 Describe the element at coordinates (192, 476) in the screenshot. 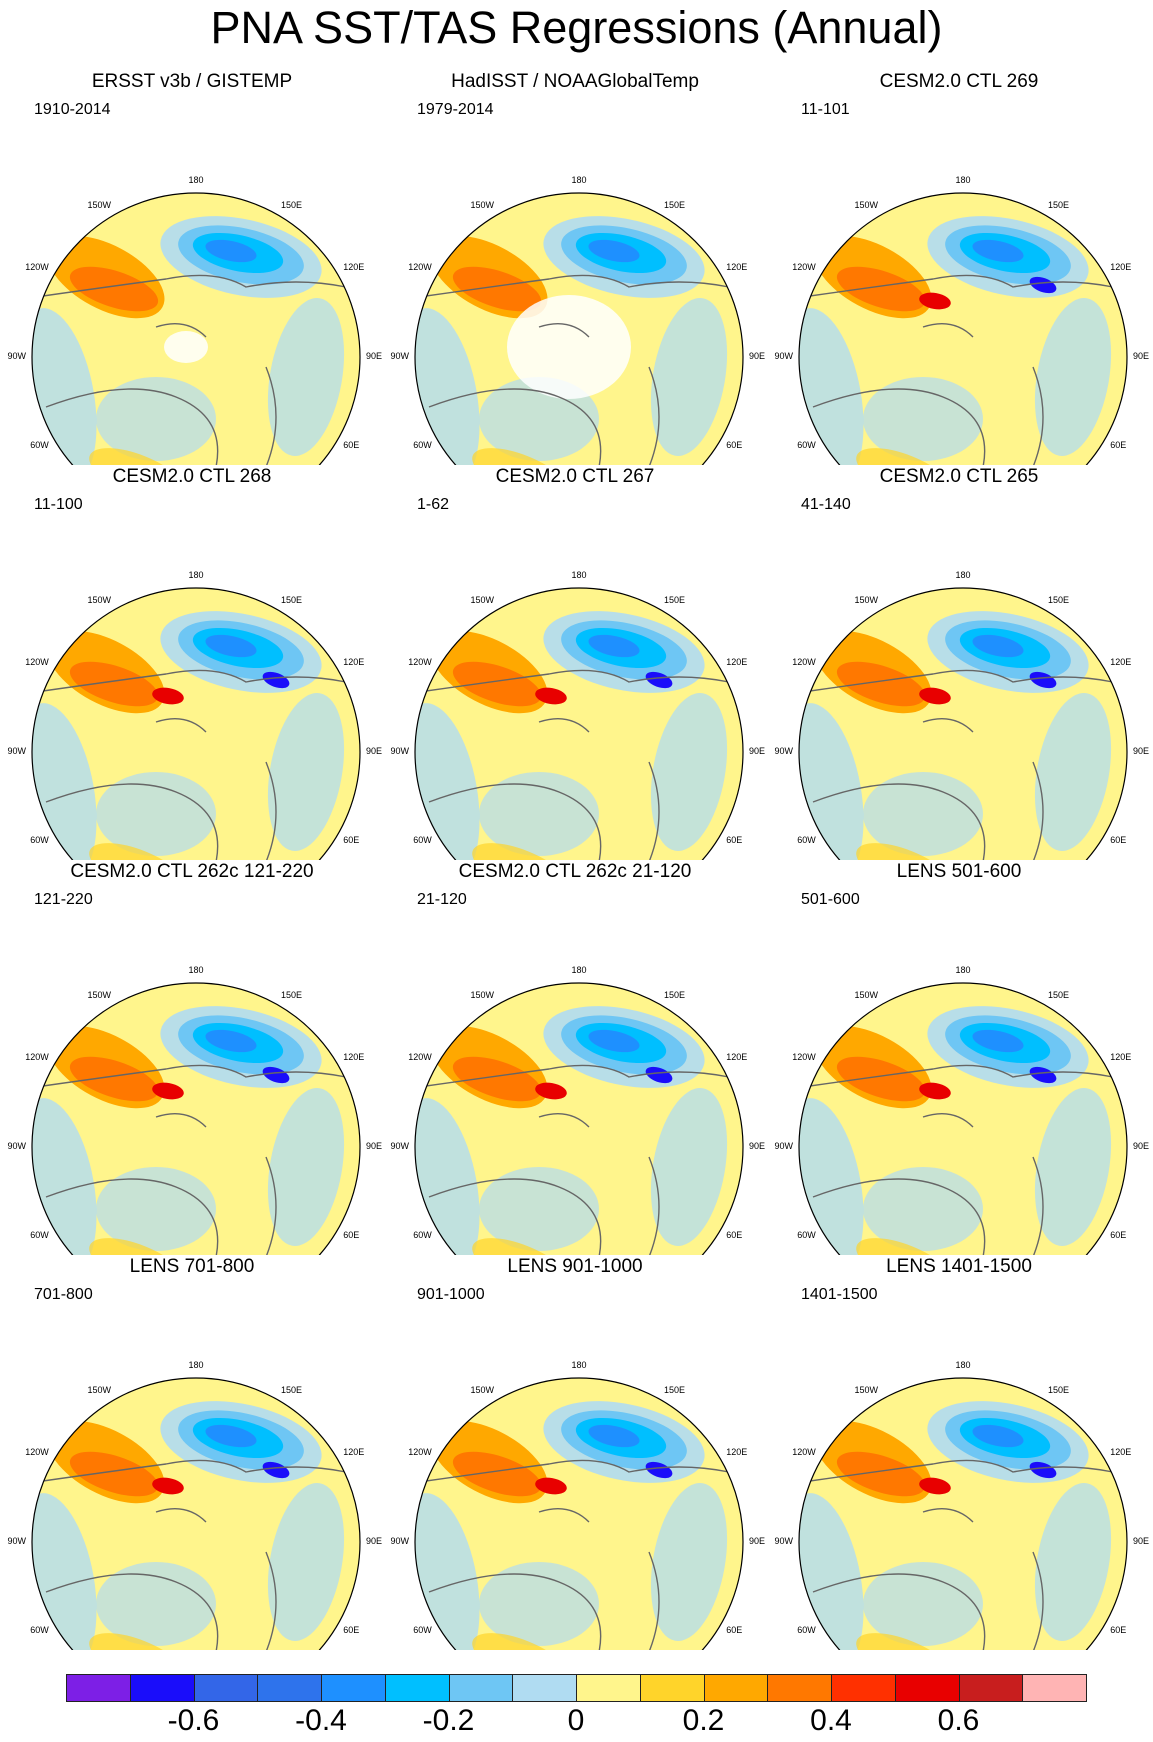

I see `panel-title: CESM2.0 CTL 268` at that location.